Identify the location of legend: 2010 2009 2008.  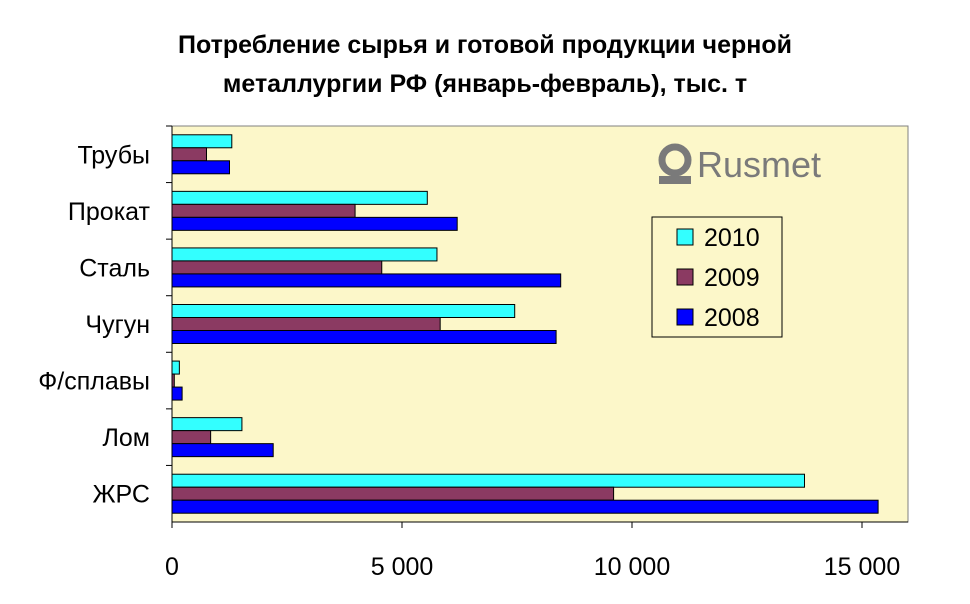
(717, 277).